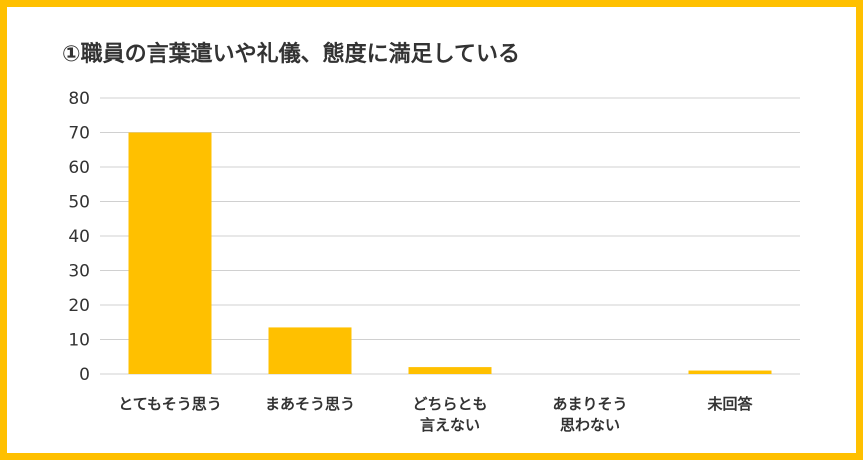  What do you see at coordinates (449, 414) in the screenshot?
I see `x-tick-label: どちらとも言えない` at bounding box center [449, 414].